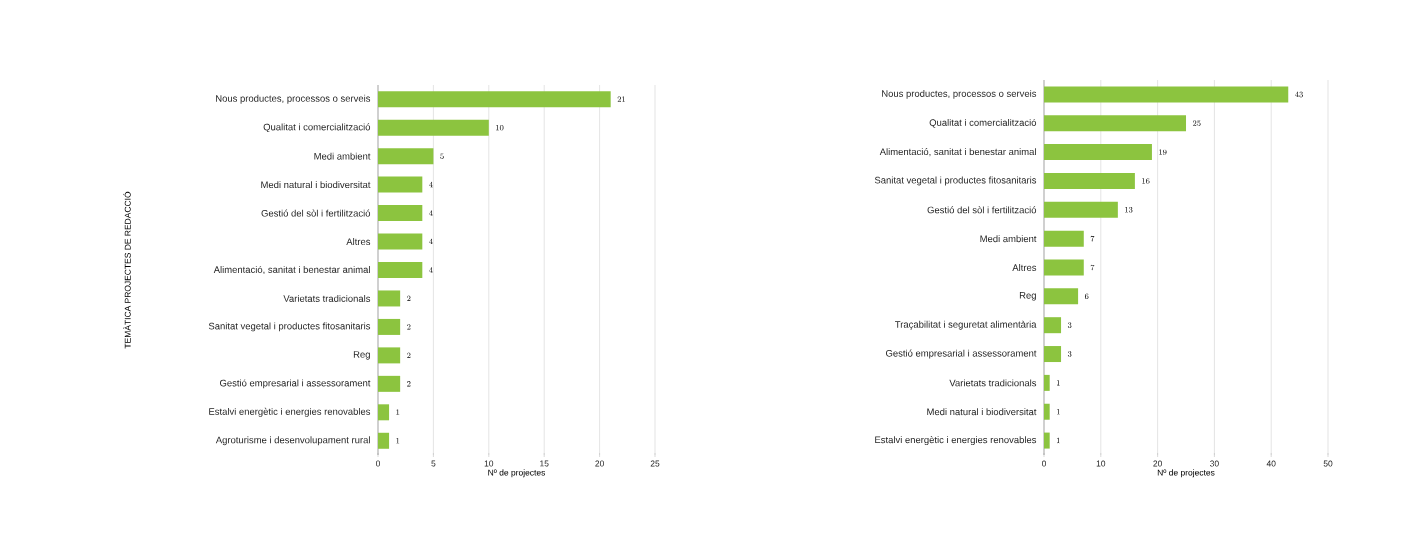  What do you see at coordinates (127, 270) in the screenshot?
I see `y-axis-title: TEMÀTICA PROJECTES DE REDACCIÓ` at bounding box center [127, 270].